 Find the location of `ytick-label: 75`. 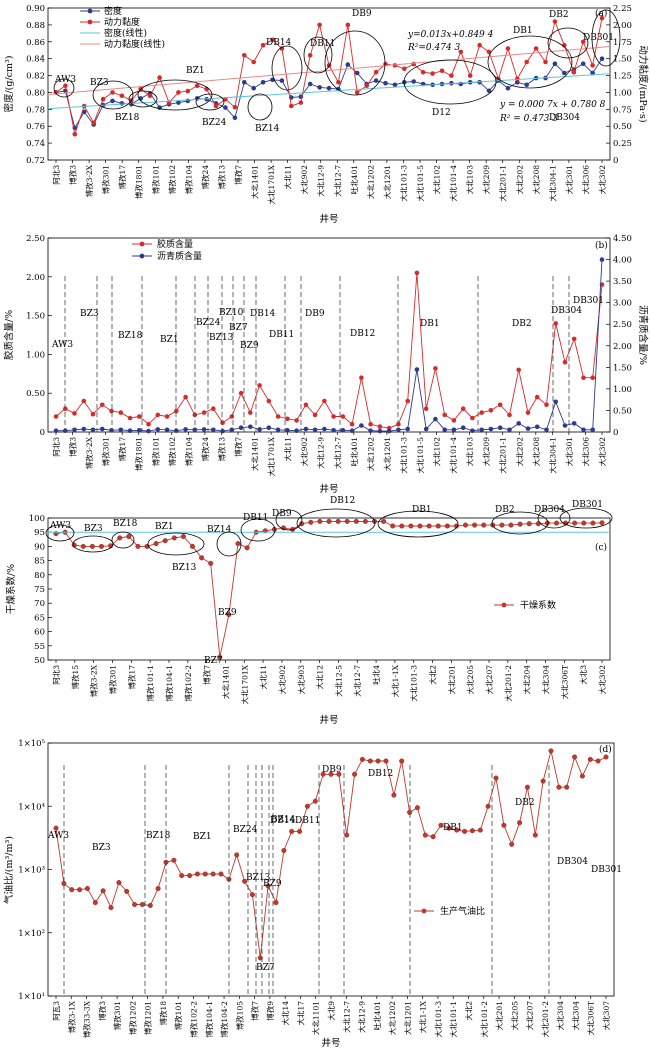

ytick-label: 75 is located at coordinates (39, 590).